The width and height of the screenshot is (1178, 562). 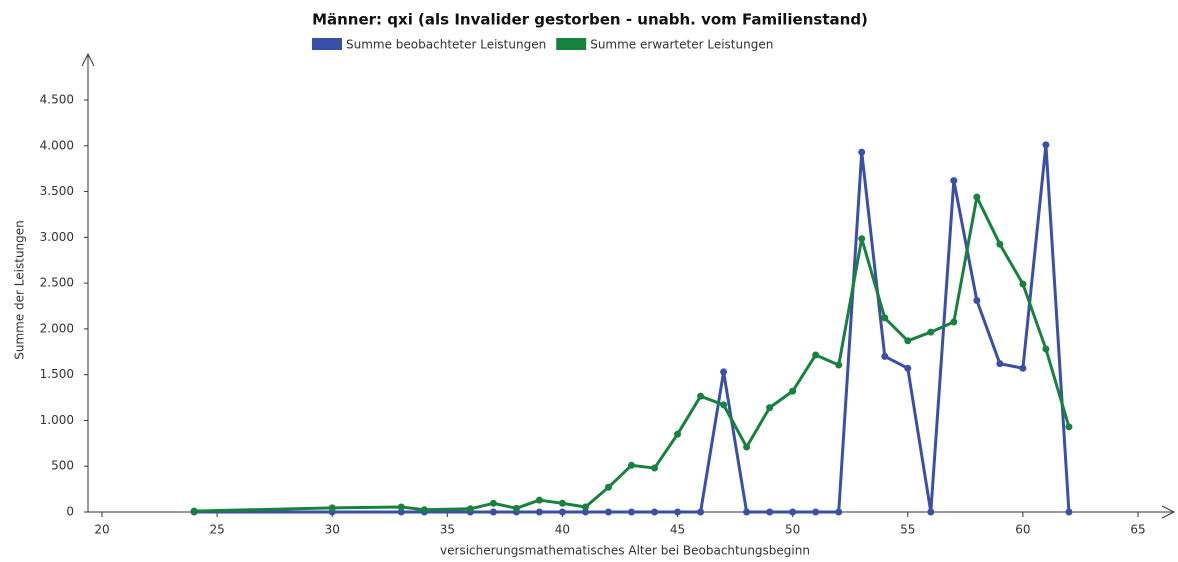 I want to click on x-tick-label: 35, so click(x=447, y=530).